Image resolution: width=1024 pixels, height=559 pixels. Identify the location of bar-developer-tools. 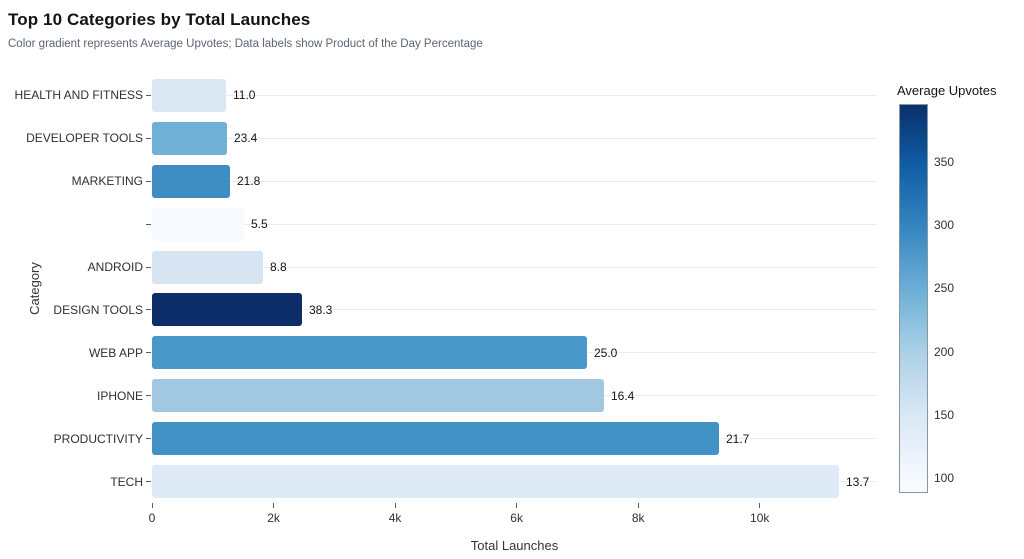
(189, 138).